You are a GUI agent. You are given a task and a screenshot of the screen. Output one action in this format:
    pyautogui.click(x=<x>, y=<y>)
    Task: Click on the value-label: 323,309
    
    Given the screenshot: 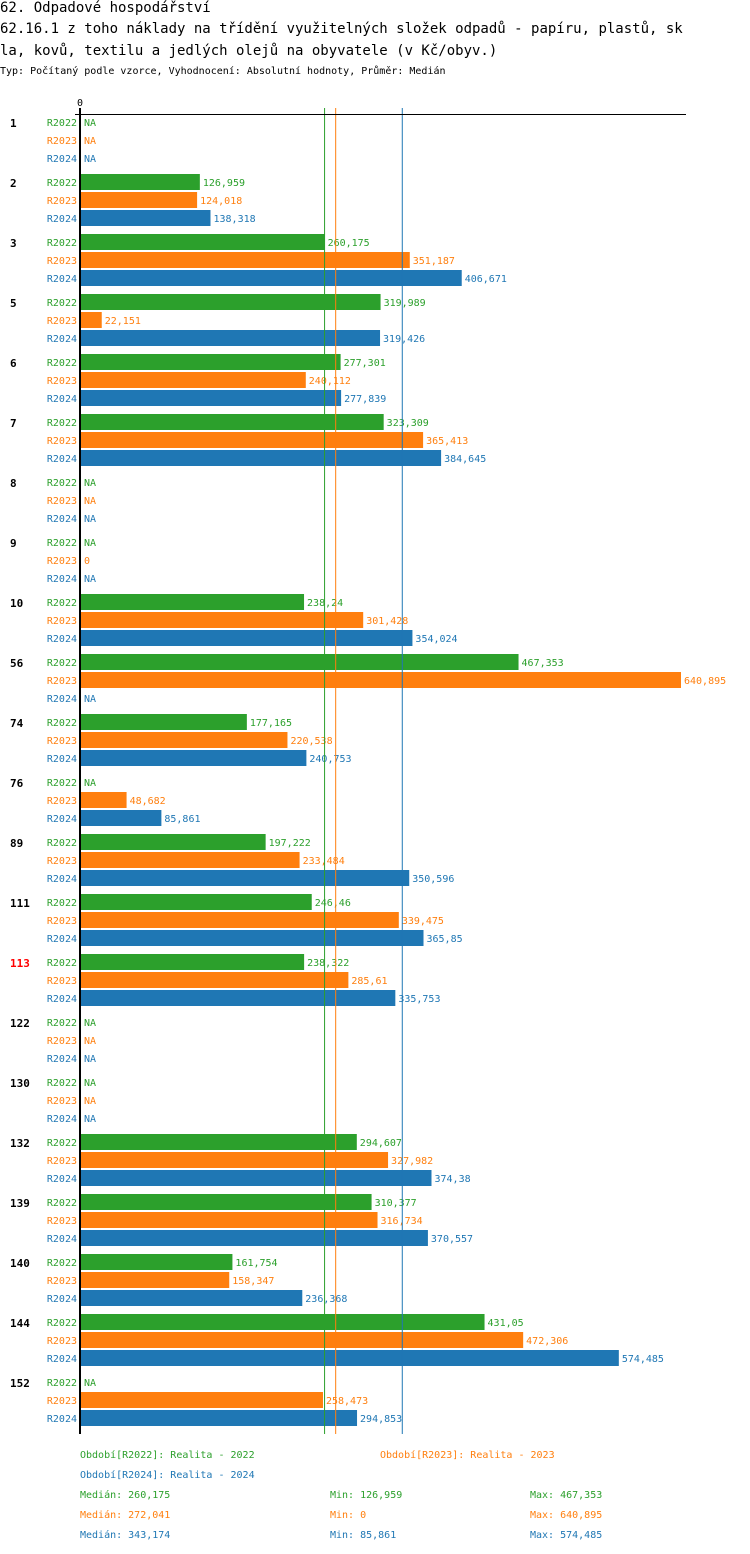 What is the action you would take?
    pyautogui.click(x=408, y=423)
    